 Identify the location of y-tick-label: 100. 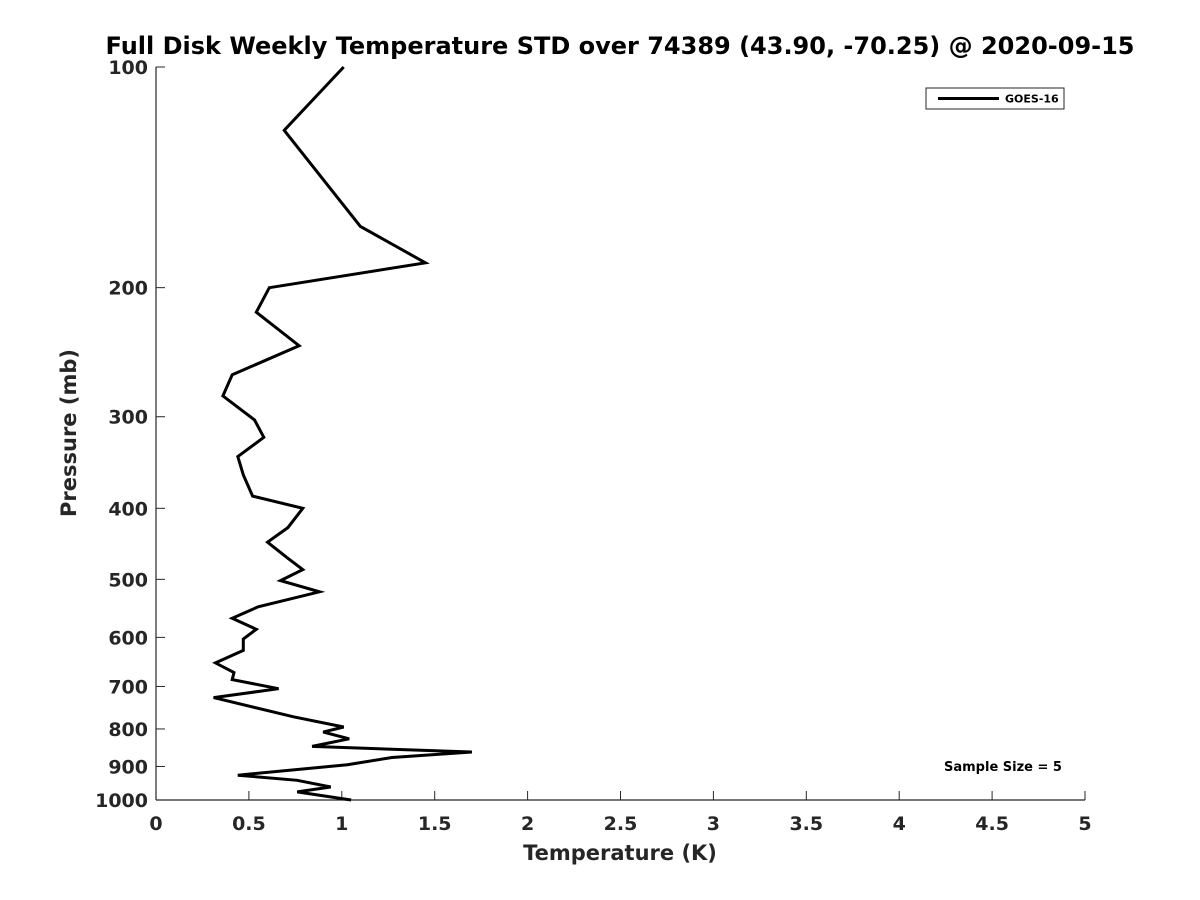
(128, 68).